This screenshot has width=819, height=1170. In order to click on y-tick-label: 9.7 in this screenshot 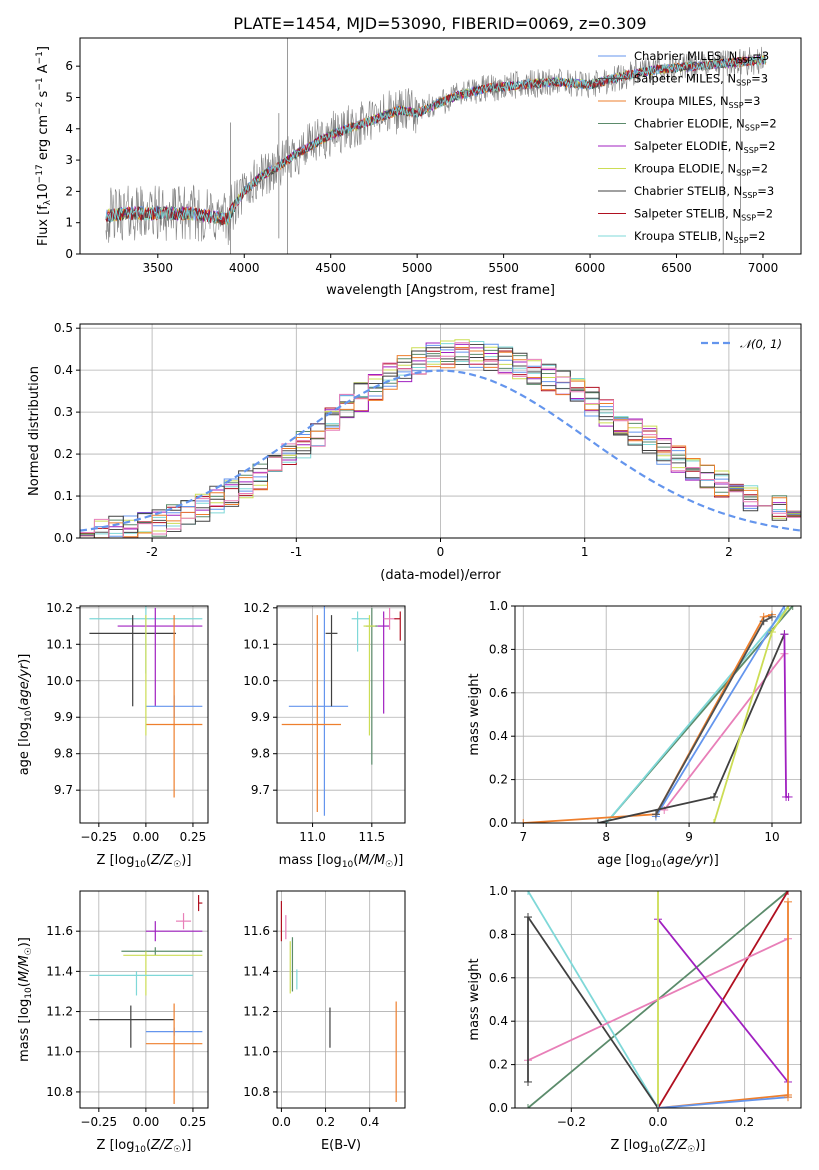, I will do `click(260, 790)`.